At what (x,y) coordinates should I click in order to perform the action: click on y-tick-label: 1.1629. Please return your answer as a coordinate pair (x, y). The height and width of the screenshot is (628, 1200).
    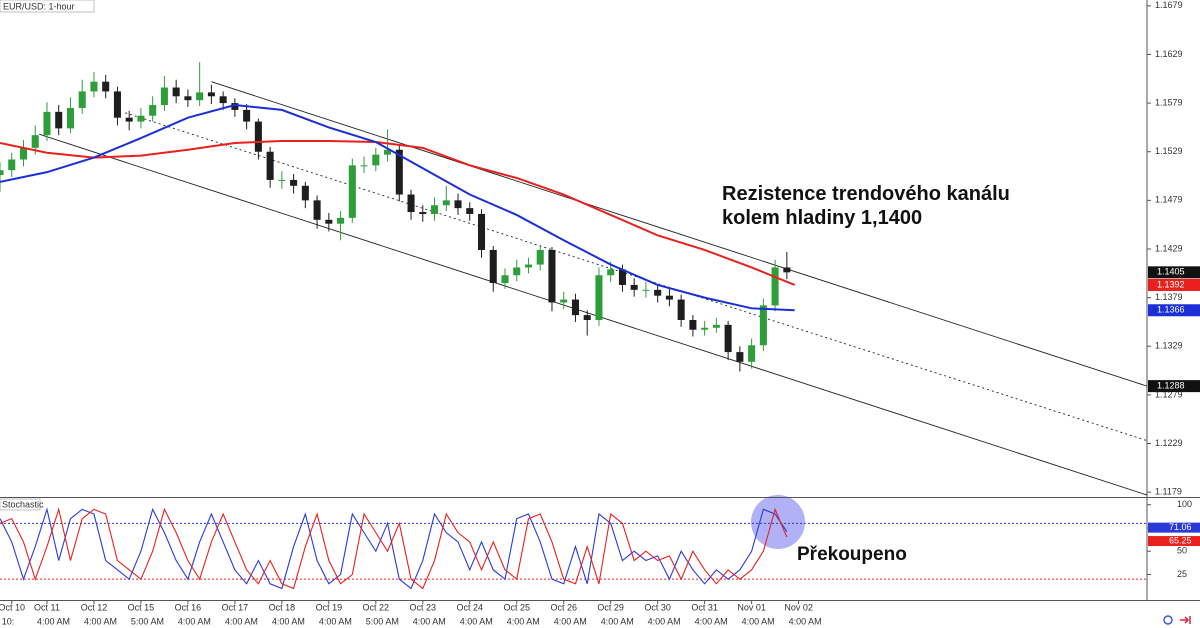
    Looking at the image, I should click on (1169, 54).